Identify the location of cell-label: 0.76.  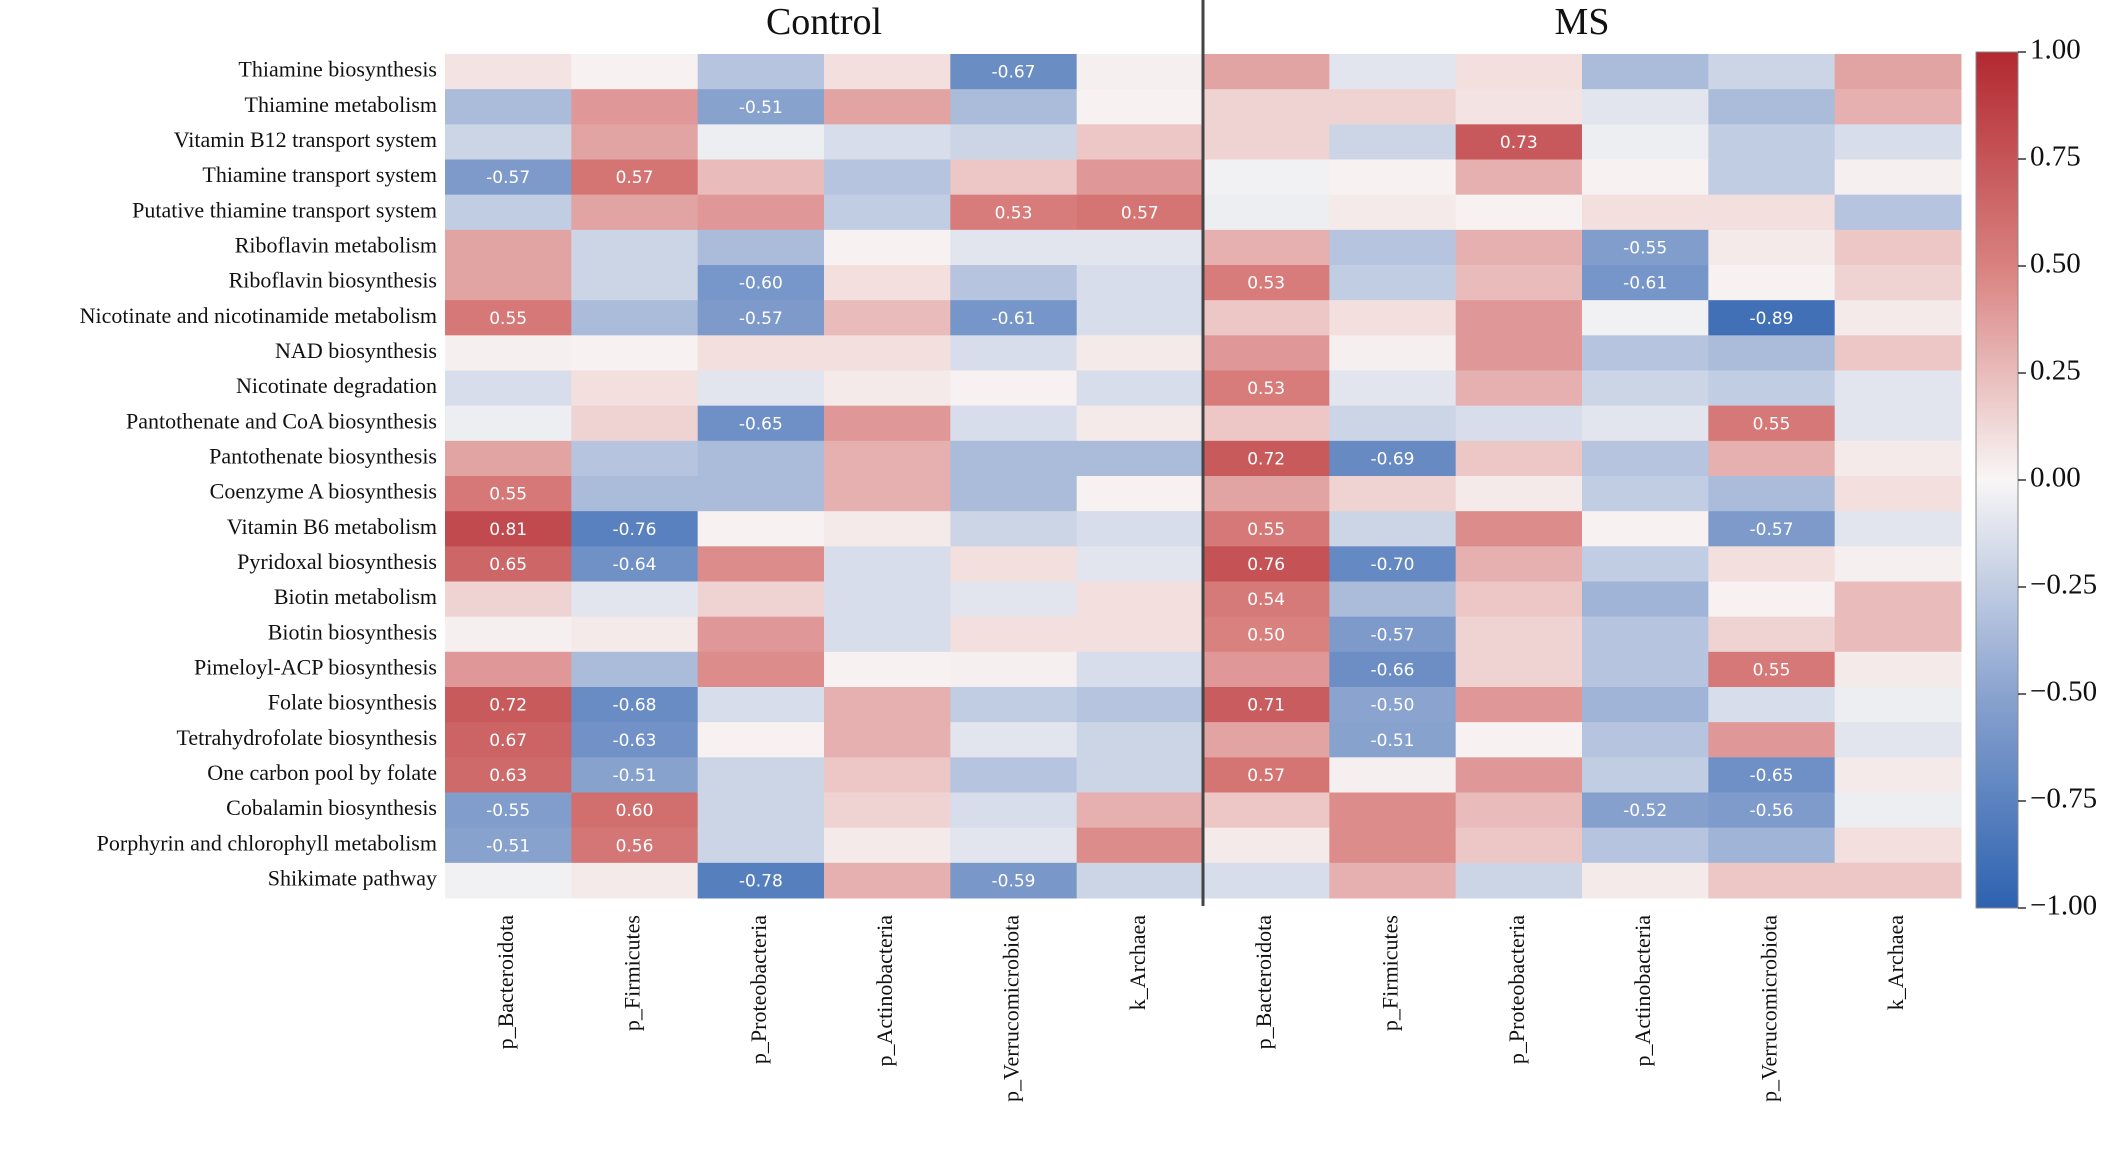
(1266, 565).